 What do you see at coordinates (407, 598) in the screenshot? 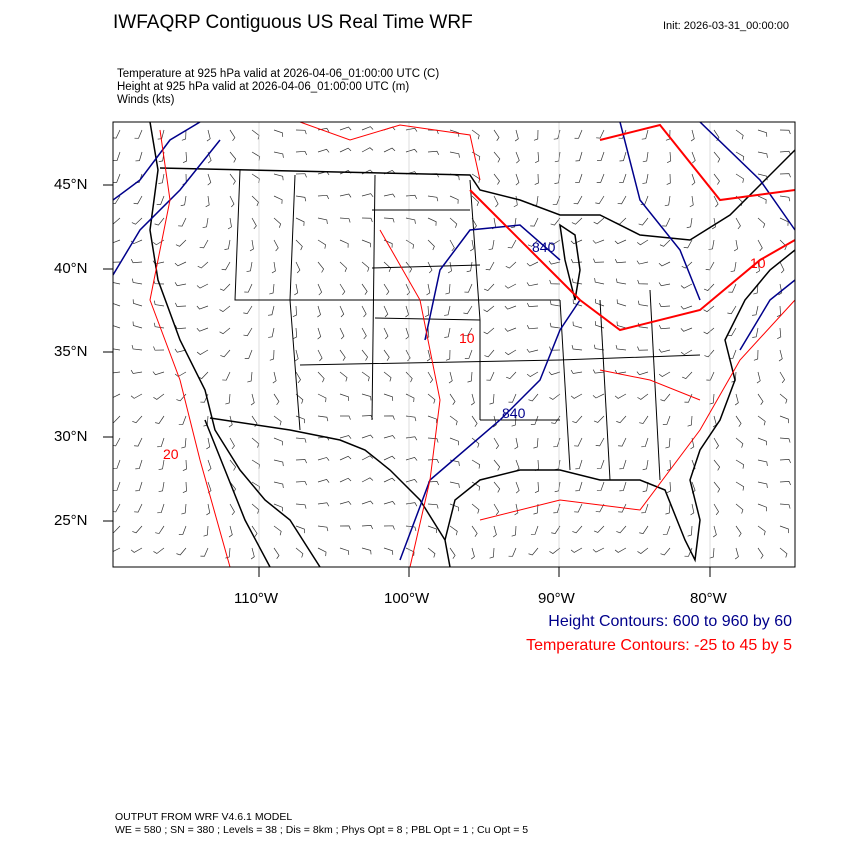
I see `lon-label: 100°W` at bounding box center [407, 598].